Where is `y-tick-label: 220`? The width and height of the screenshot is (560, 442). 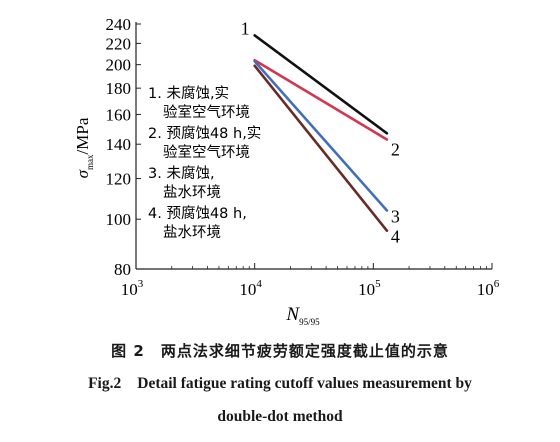
y-tick-label: 220 is located at coordinates (119, 43).